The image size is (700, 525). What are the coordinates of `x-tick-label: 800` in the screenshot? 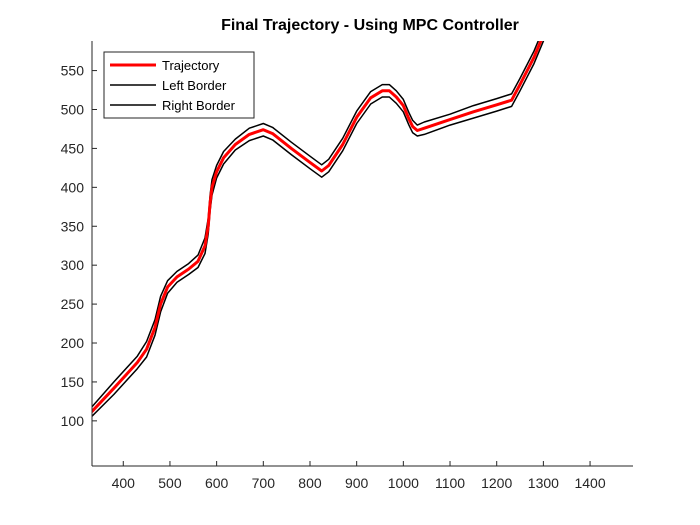 It's located at (310, 483).